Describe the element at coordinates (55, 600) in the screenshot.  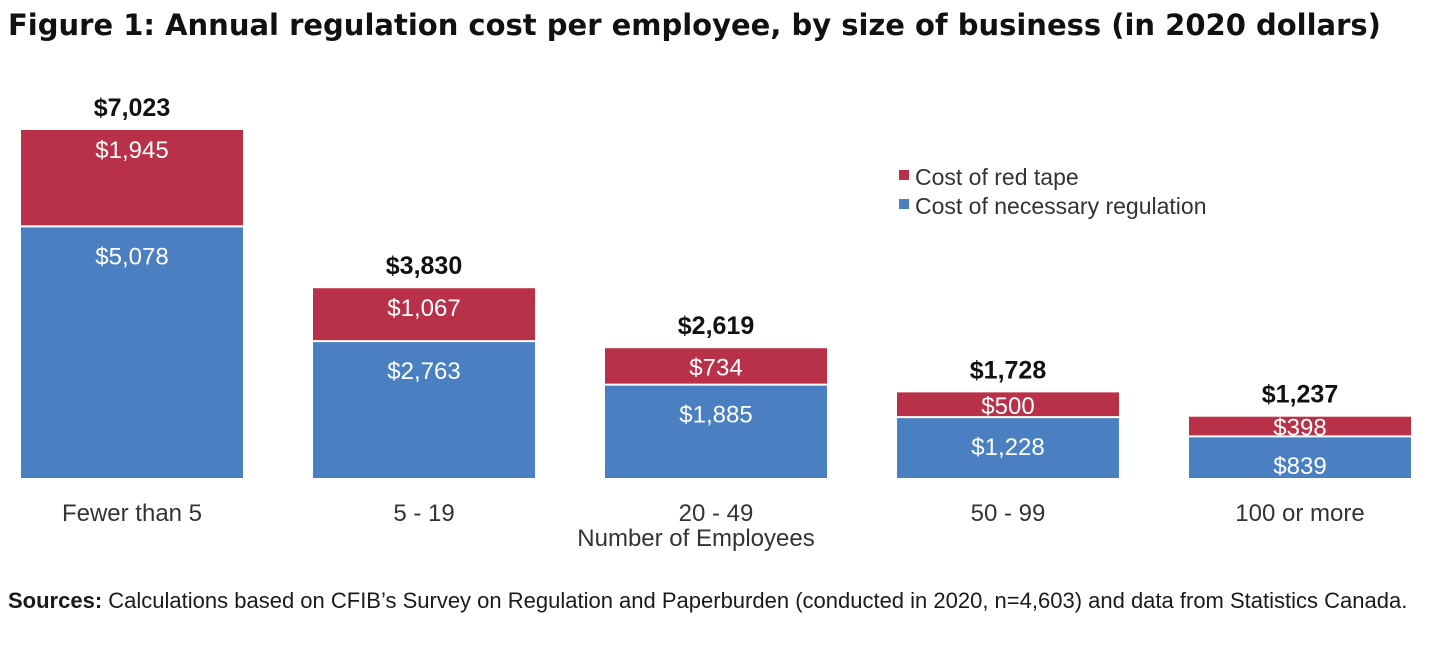
I see `sources-label: Sources:` at that location.